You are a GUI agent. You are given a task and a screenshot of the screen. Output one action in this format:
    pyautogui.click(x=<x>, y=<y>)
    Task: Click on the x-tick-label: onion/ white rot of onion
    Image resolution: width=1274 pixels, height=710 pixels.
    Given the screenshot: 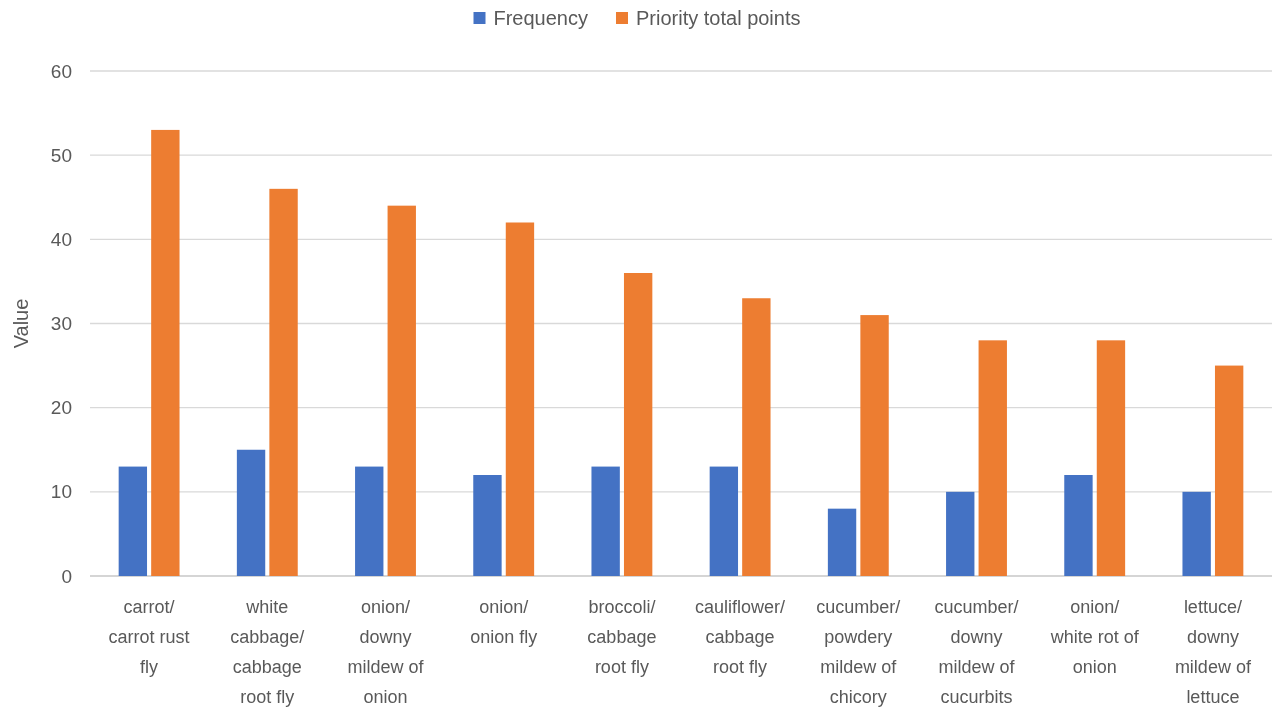 What is the action you would take?
    pyautogui.click(x=1094, y=637)
    